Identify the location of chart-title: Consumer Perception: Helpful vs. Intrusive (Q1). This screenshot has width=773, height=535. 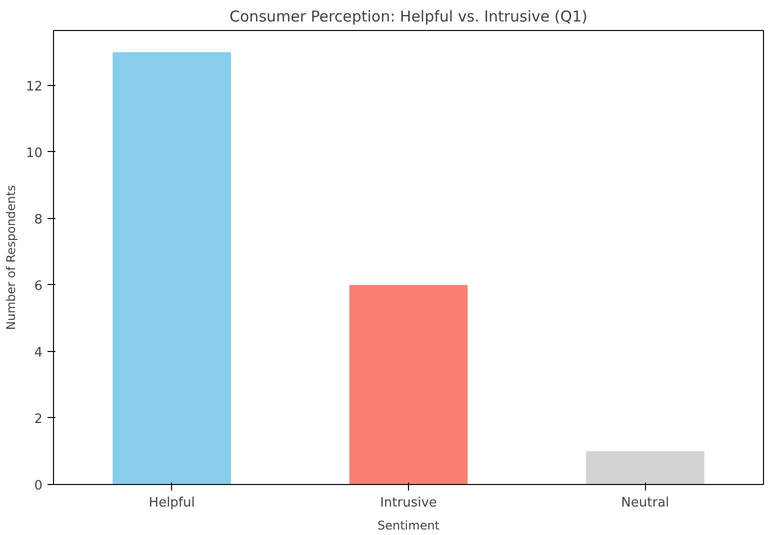
(409, 17).